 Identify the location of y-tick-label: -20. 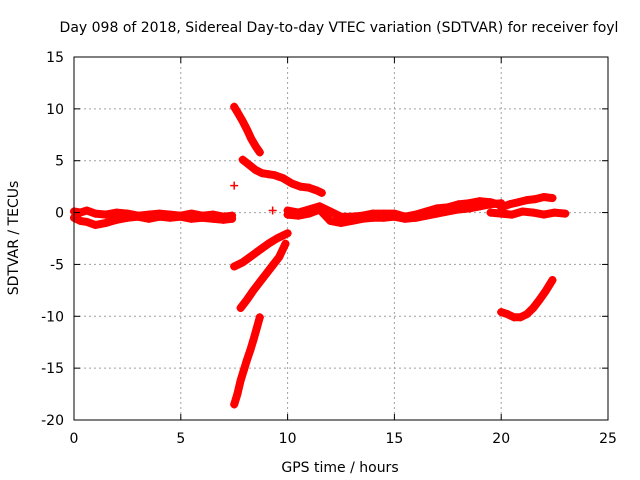
(52, 421).